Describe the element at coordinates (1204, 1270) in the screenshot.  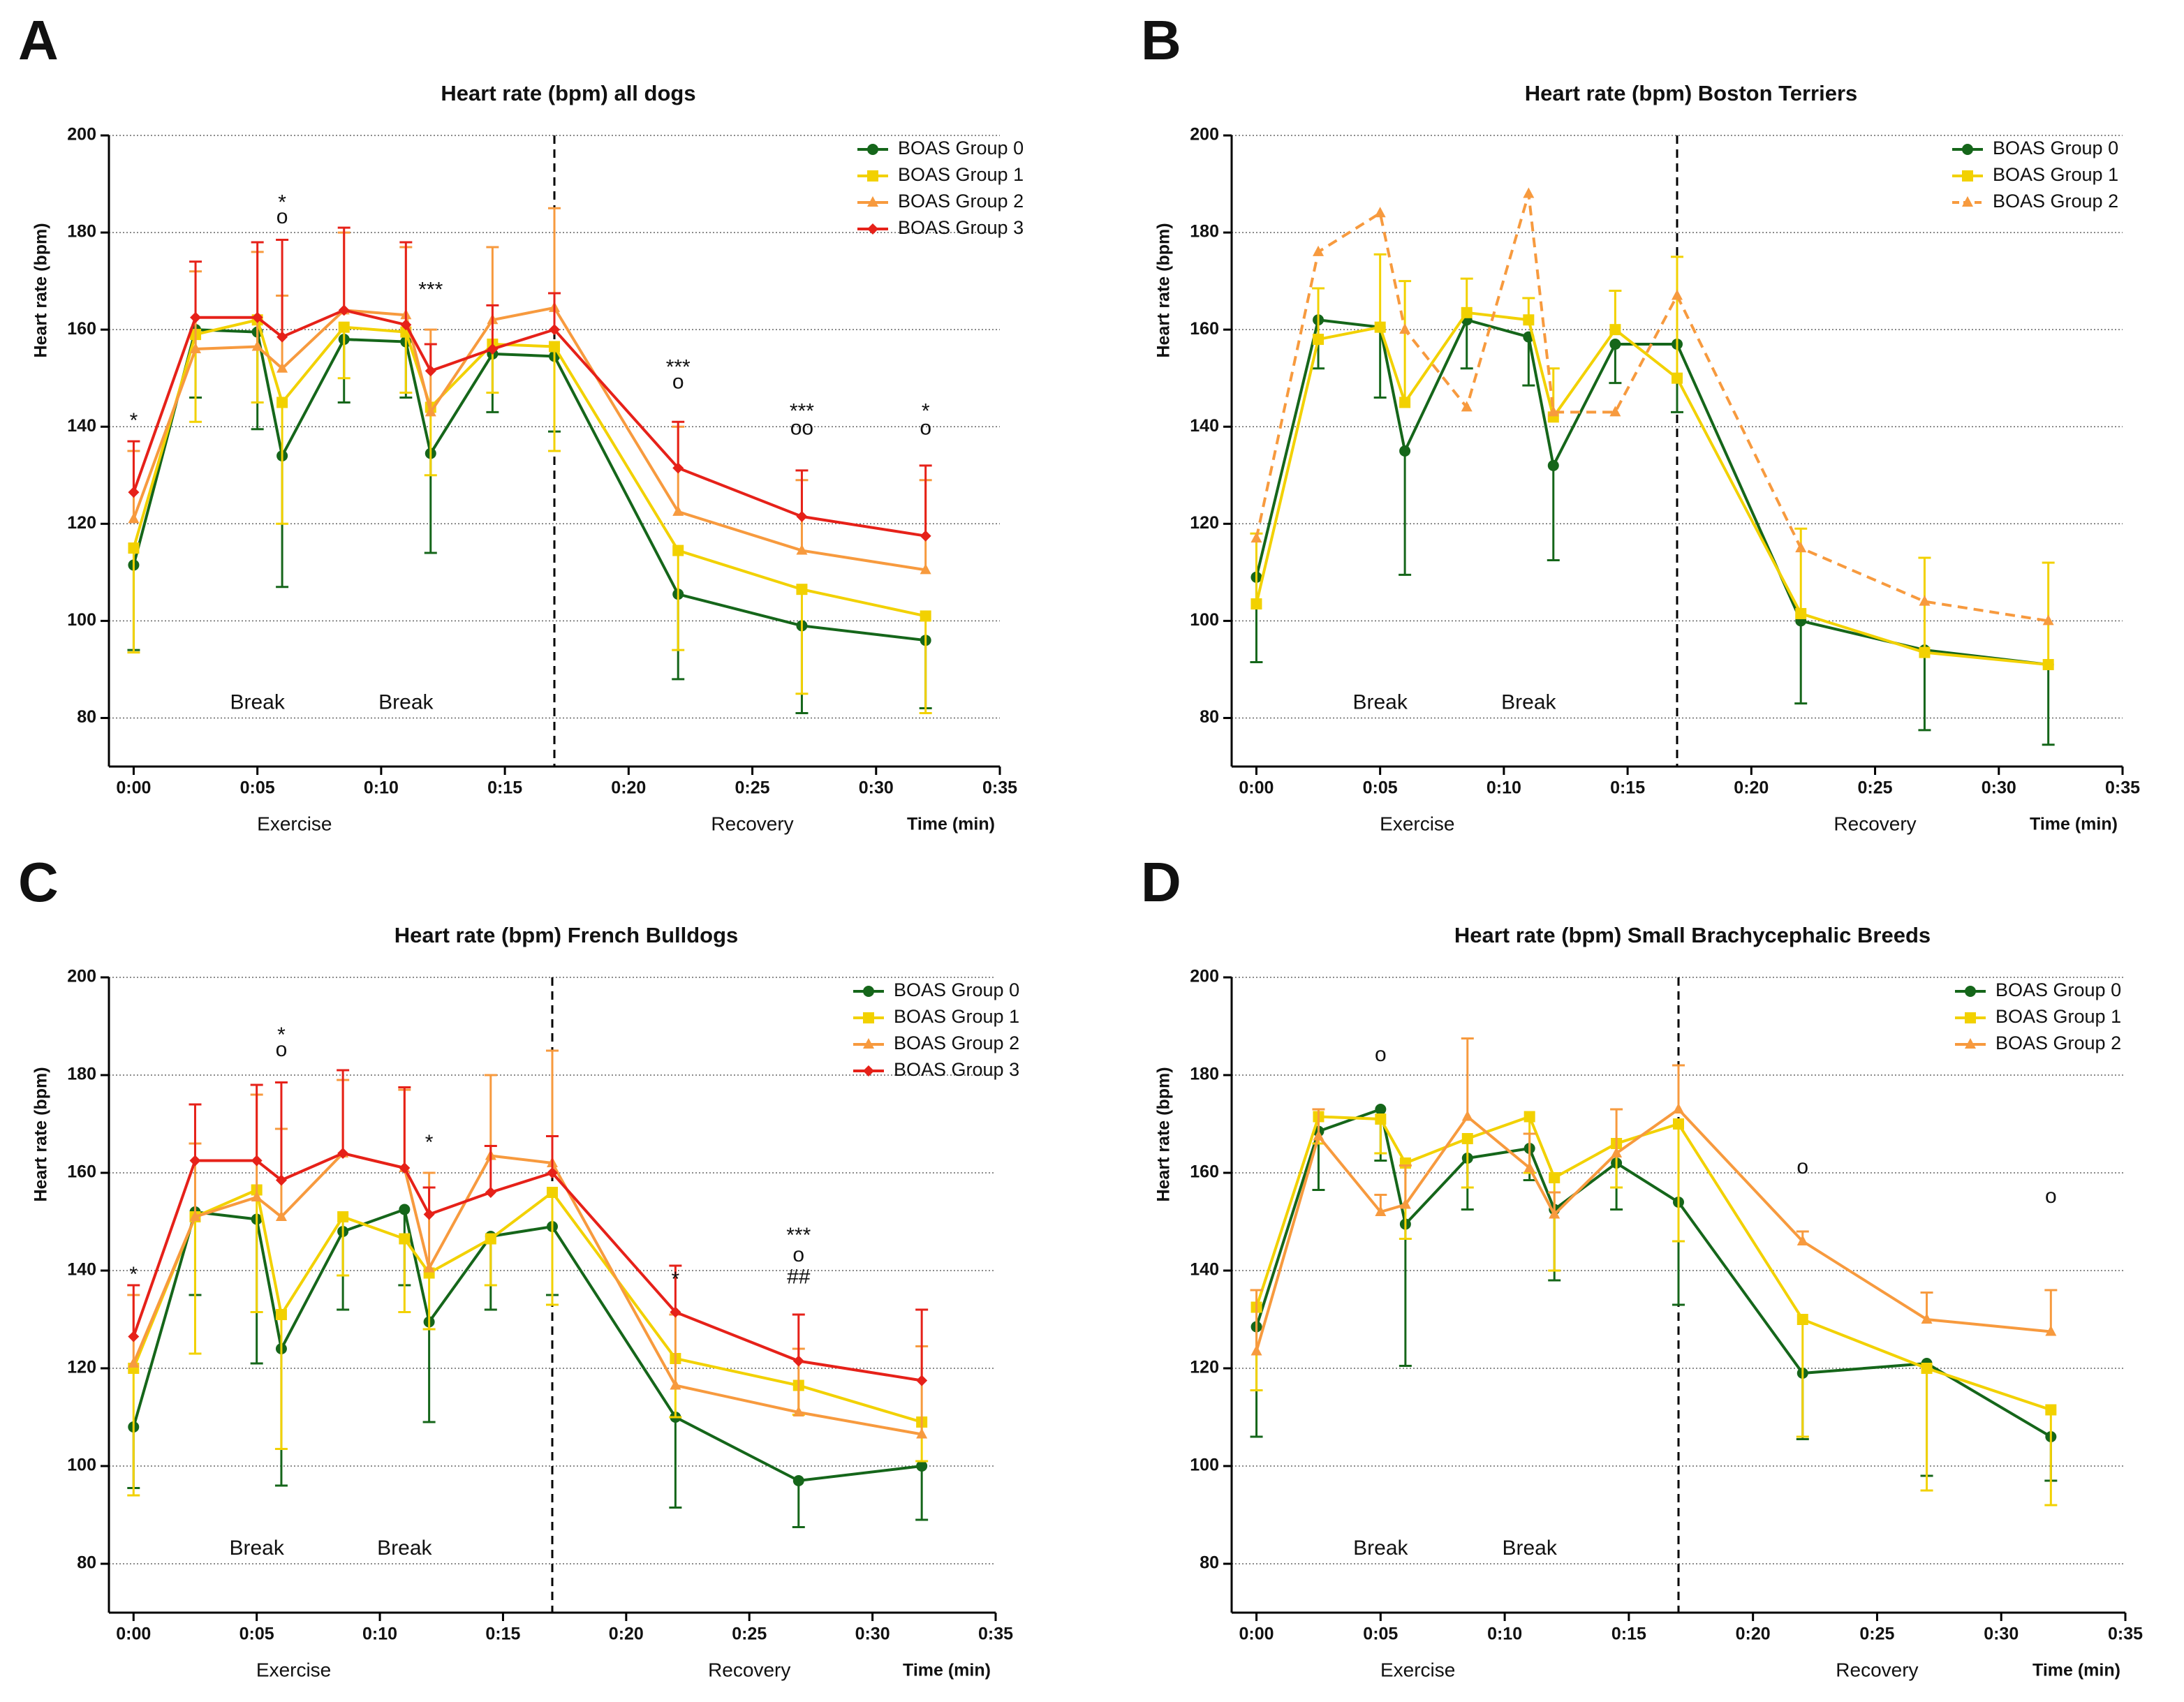
I see `y-tick-label: 140` at that location.